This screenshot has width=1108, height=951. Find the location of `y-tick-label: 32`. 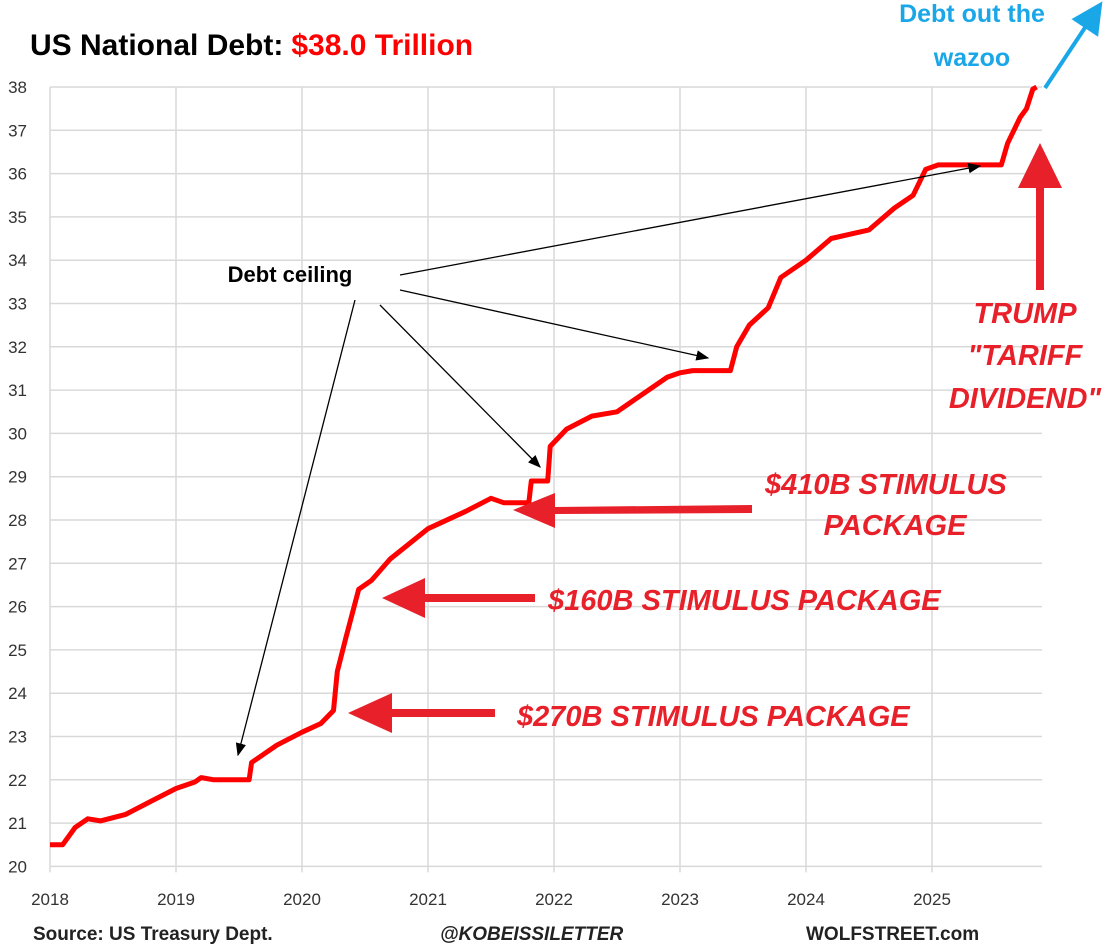

y-tick-label: 32 is located at coordinates (17, 347).